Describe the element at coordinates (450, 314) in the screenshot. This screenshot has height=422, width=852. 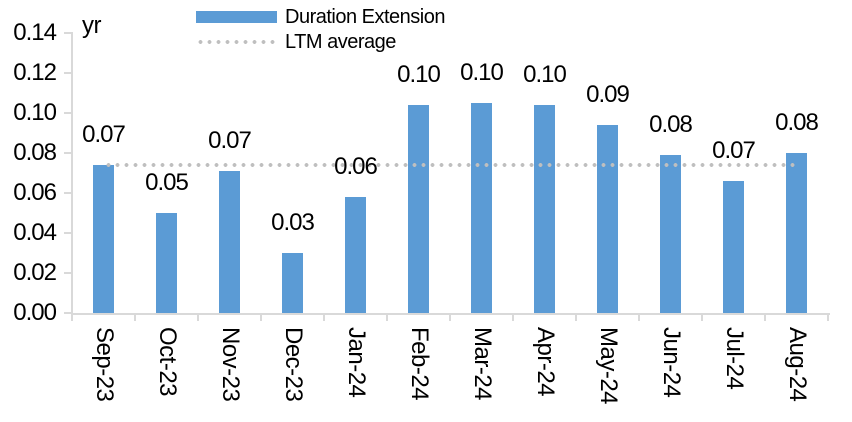
I see `x-axis-line` at that location.